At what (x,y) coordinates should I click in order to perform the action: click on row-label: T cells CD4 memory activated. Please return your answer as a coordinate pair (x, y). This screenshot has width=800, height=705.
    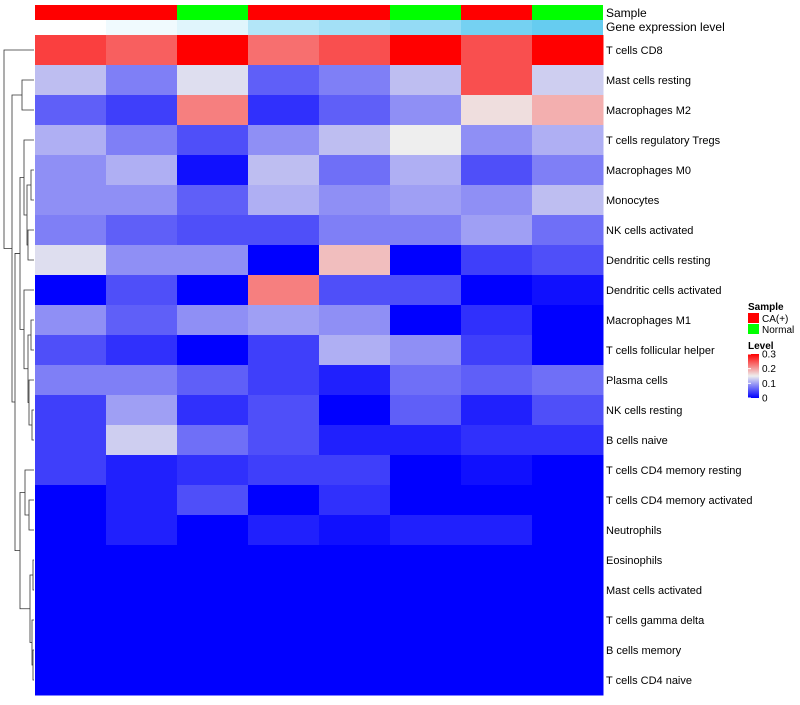
    Looking at the image, I should click on (679, 501).